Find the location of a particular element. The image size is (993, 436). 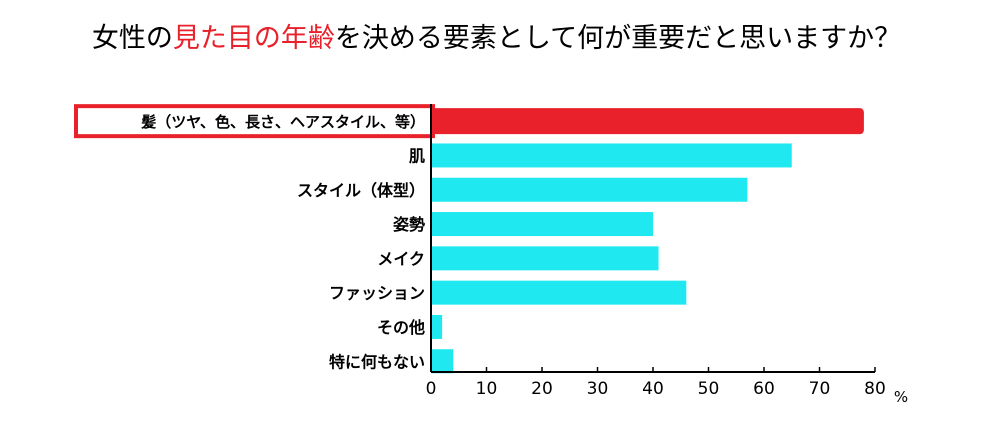

category-label-3: 姿勢 is located at coordinates (409, 224).